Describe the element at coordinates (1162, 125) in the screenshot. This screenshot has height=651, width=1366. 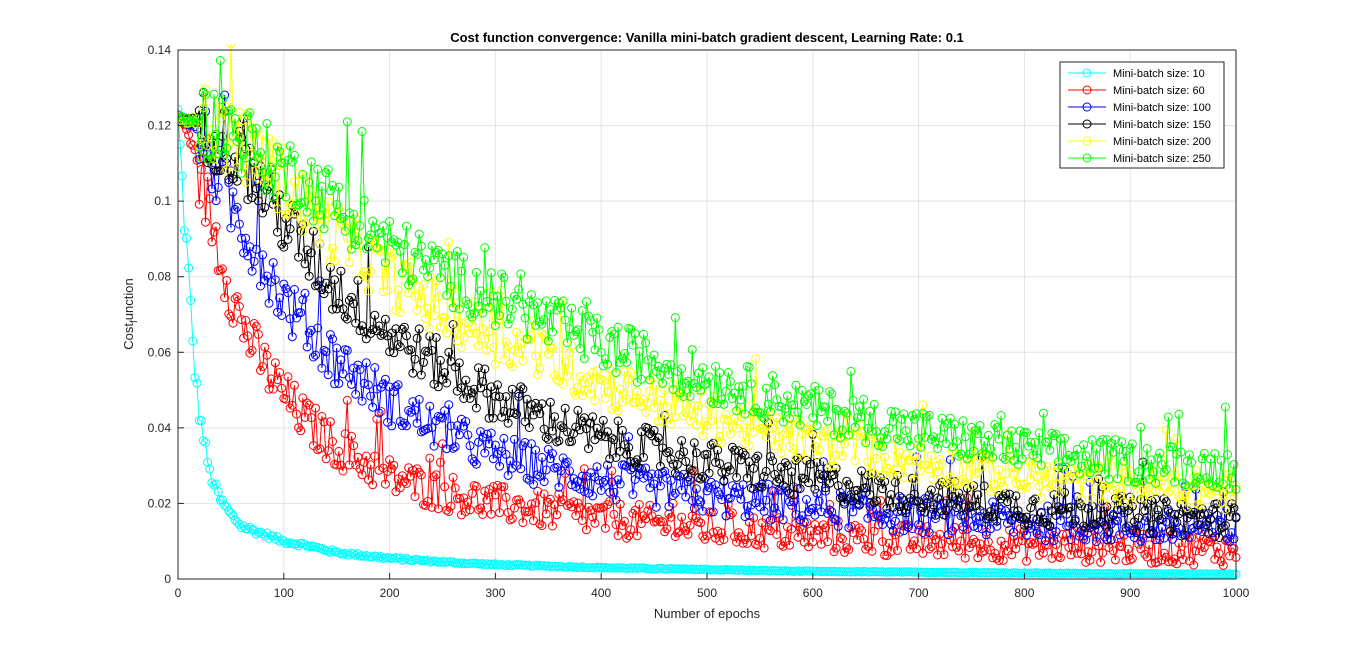
I see `legend-label: Mini-batch size: 150` at that location.